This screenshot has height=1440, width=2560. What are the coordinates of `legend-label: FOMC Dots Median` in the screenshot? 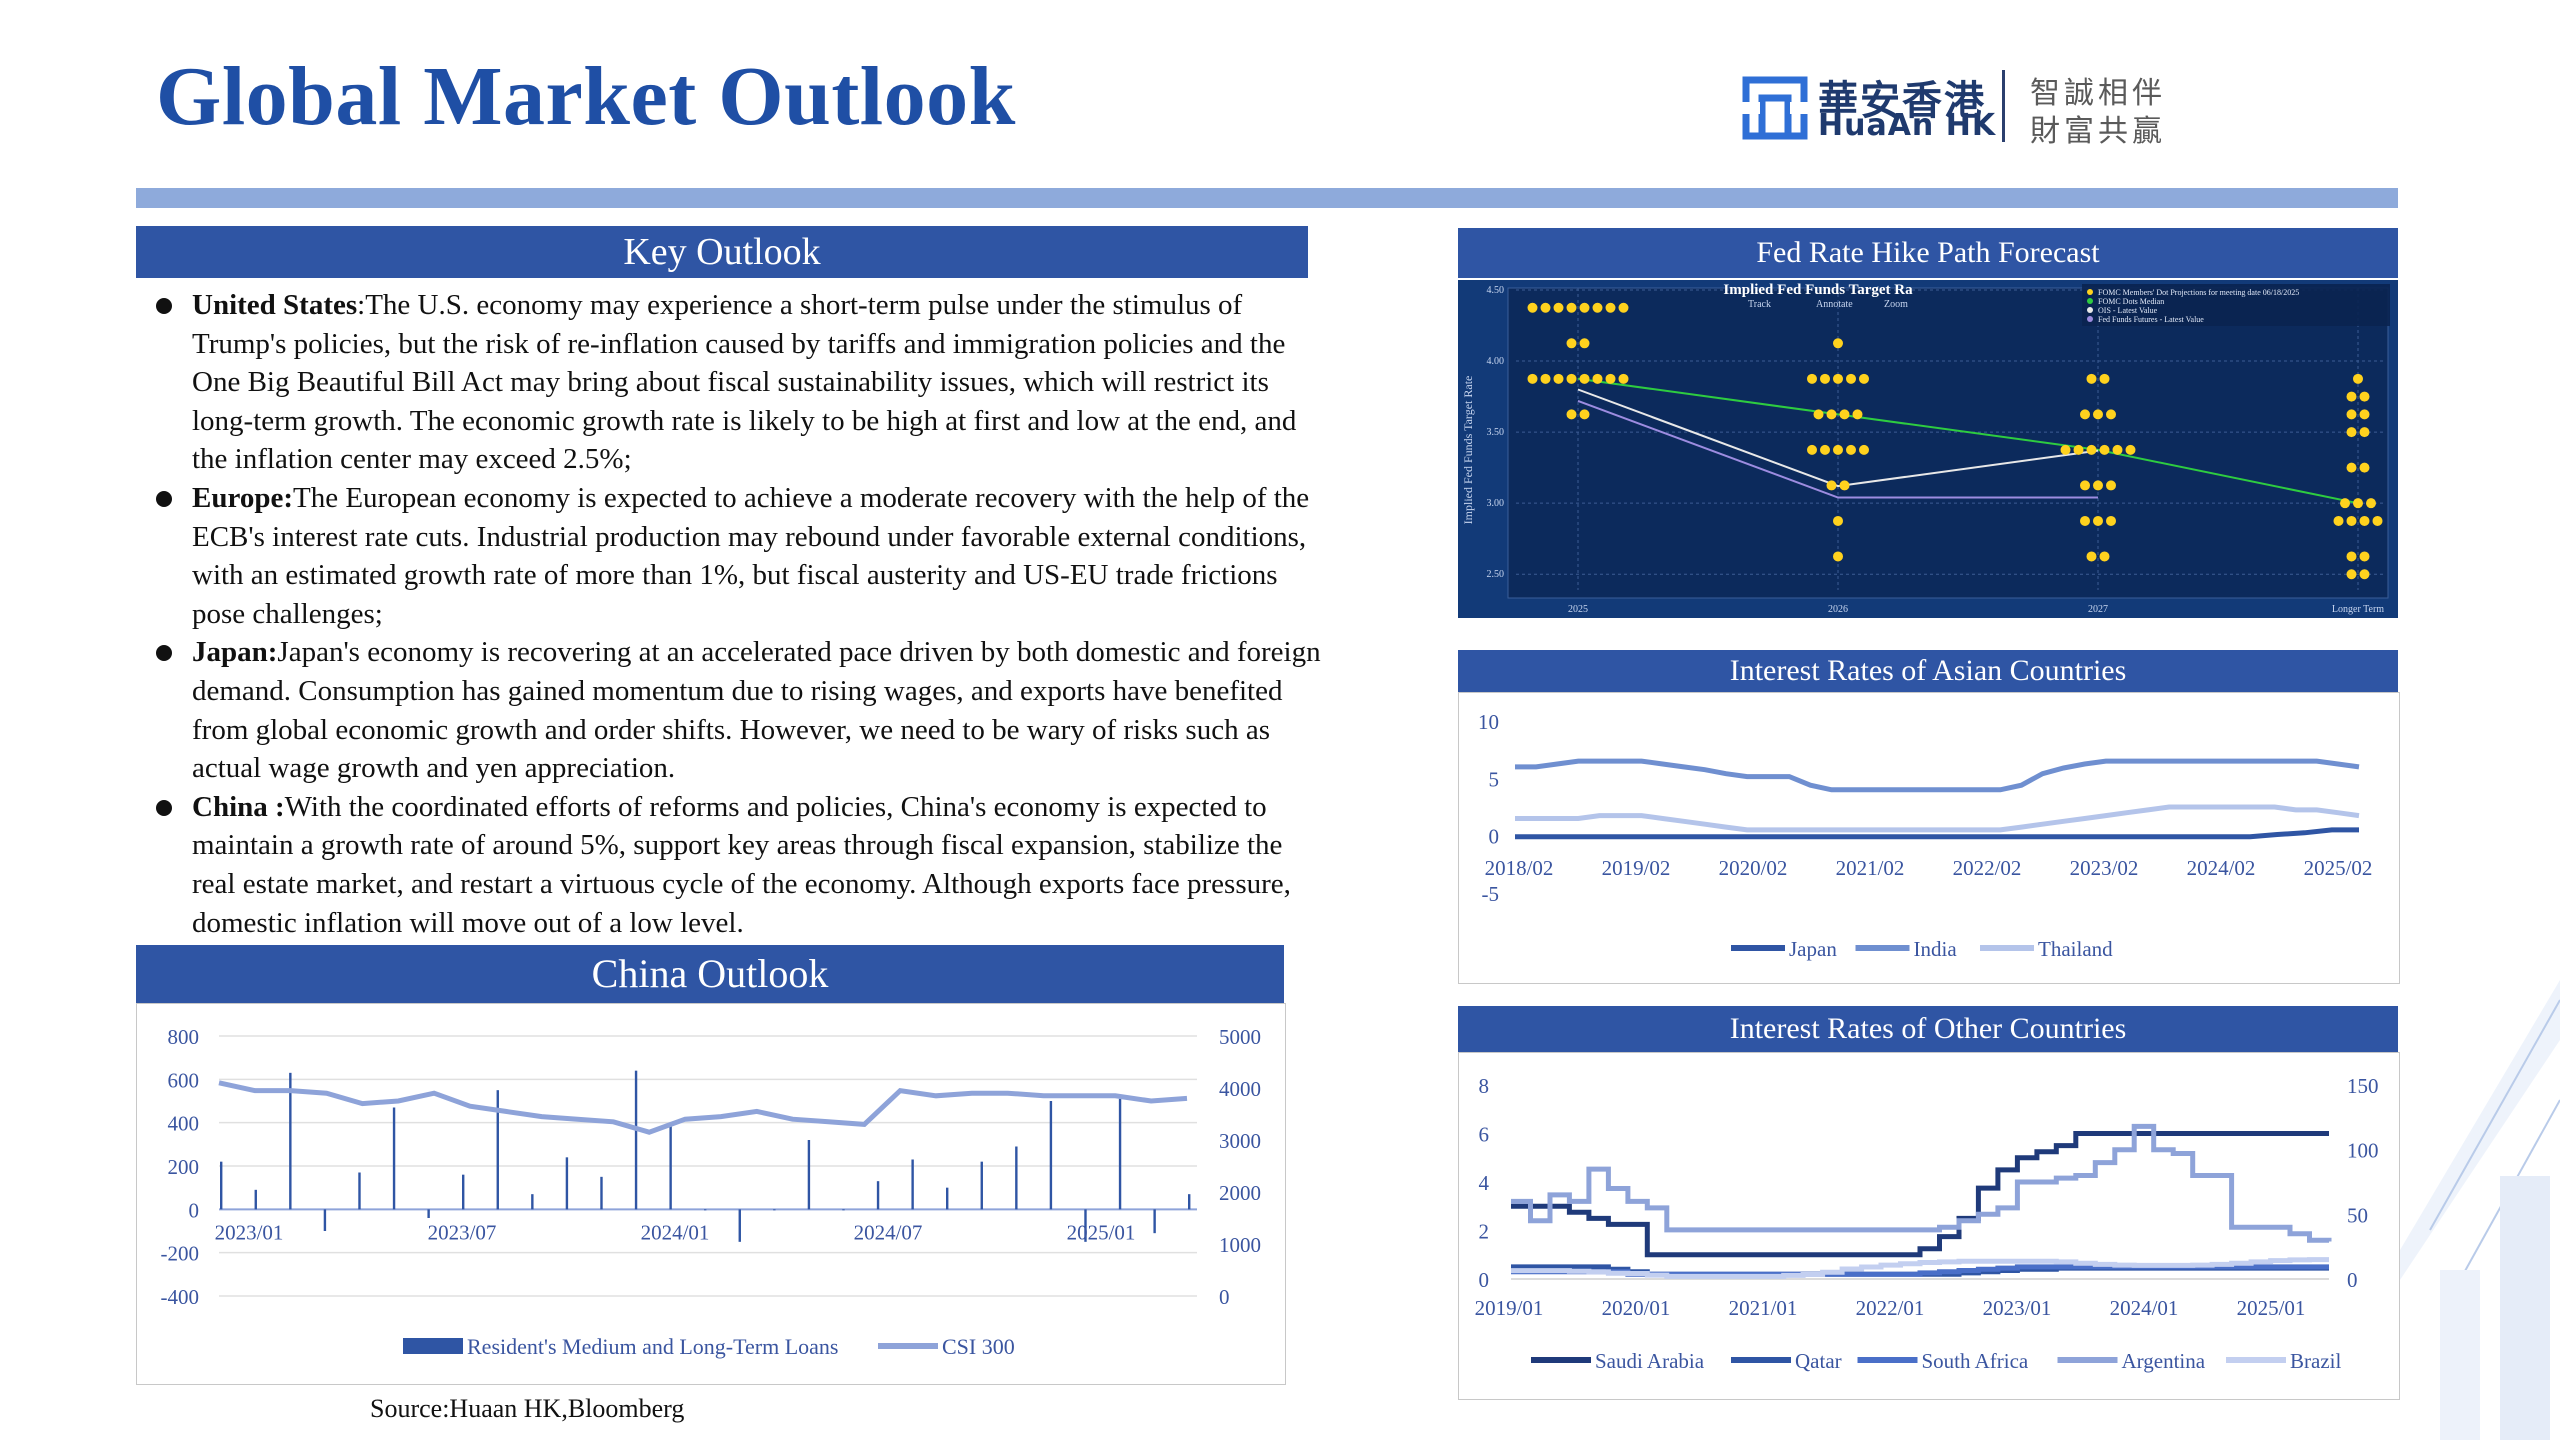 It's located at (2131, 301).